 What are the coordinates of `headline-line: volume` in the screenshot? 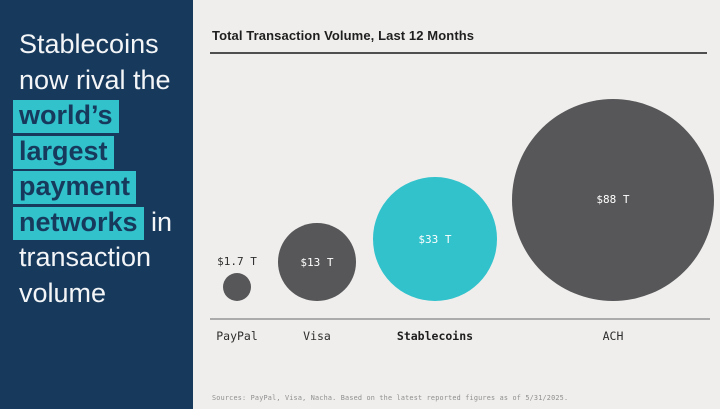 It's located at (104, 294).